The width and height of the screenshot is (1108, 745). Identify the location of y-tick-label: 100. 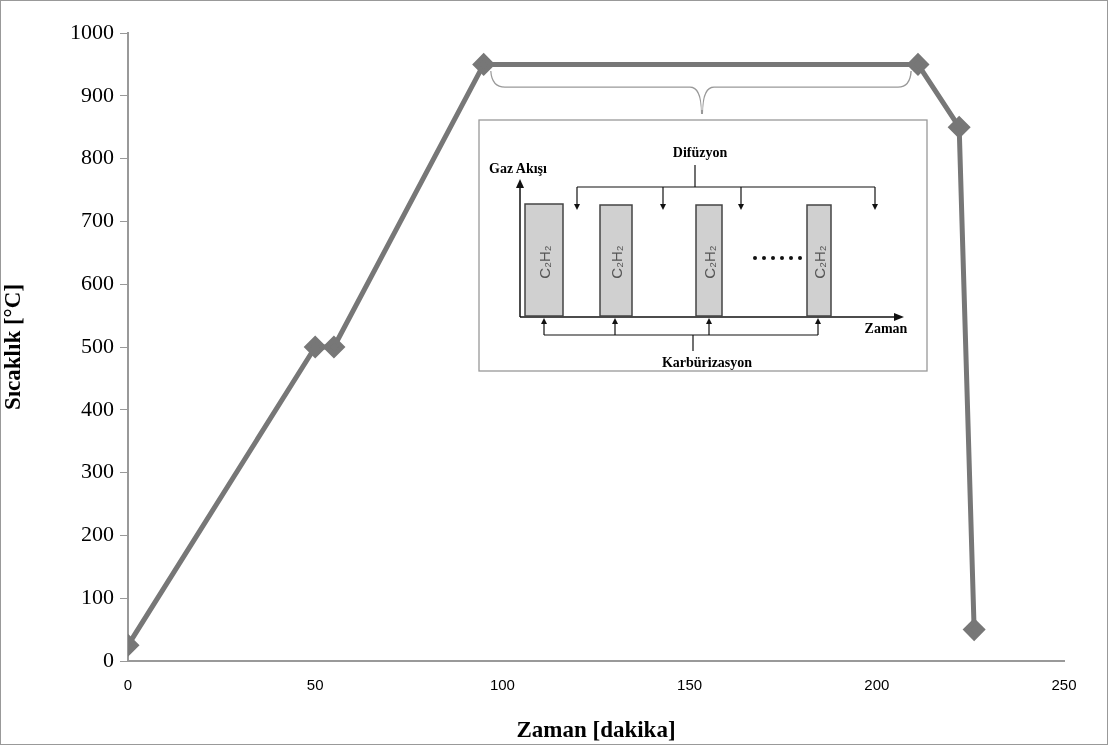
(97, 596).